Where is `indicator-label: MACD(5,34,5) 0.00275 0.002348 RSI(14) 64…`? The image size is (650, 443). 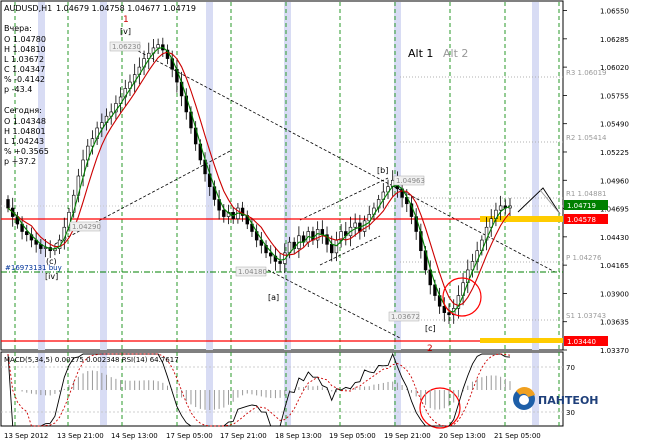
indicator-label: MACD(5,34,5) 0.00275 0.002348 RSI(14) 64… is located at coordinates (91, 360).